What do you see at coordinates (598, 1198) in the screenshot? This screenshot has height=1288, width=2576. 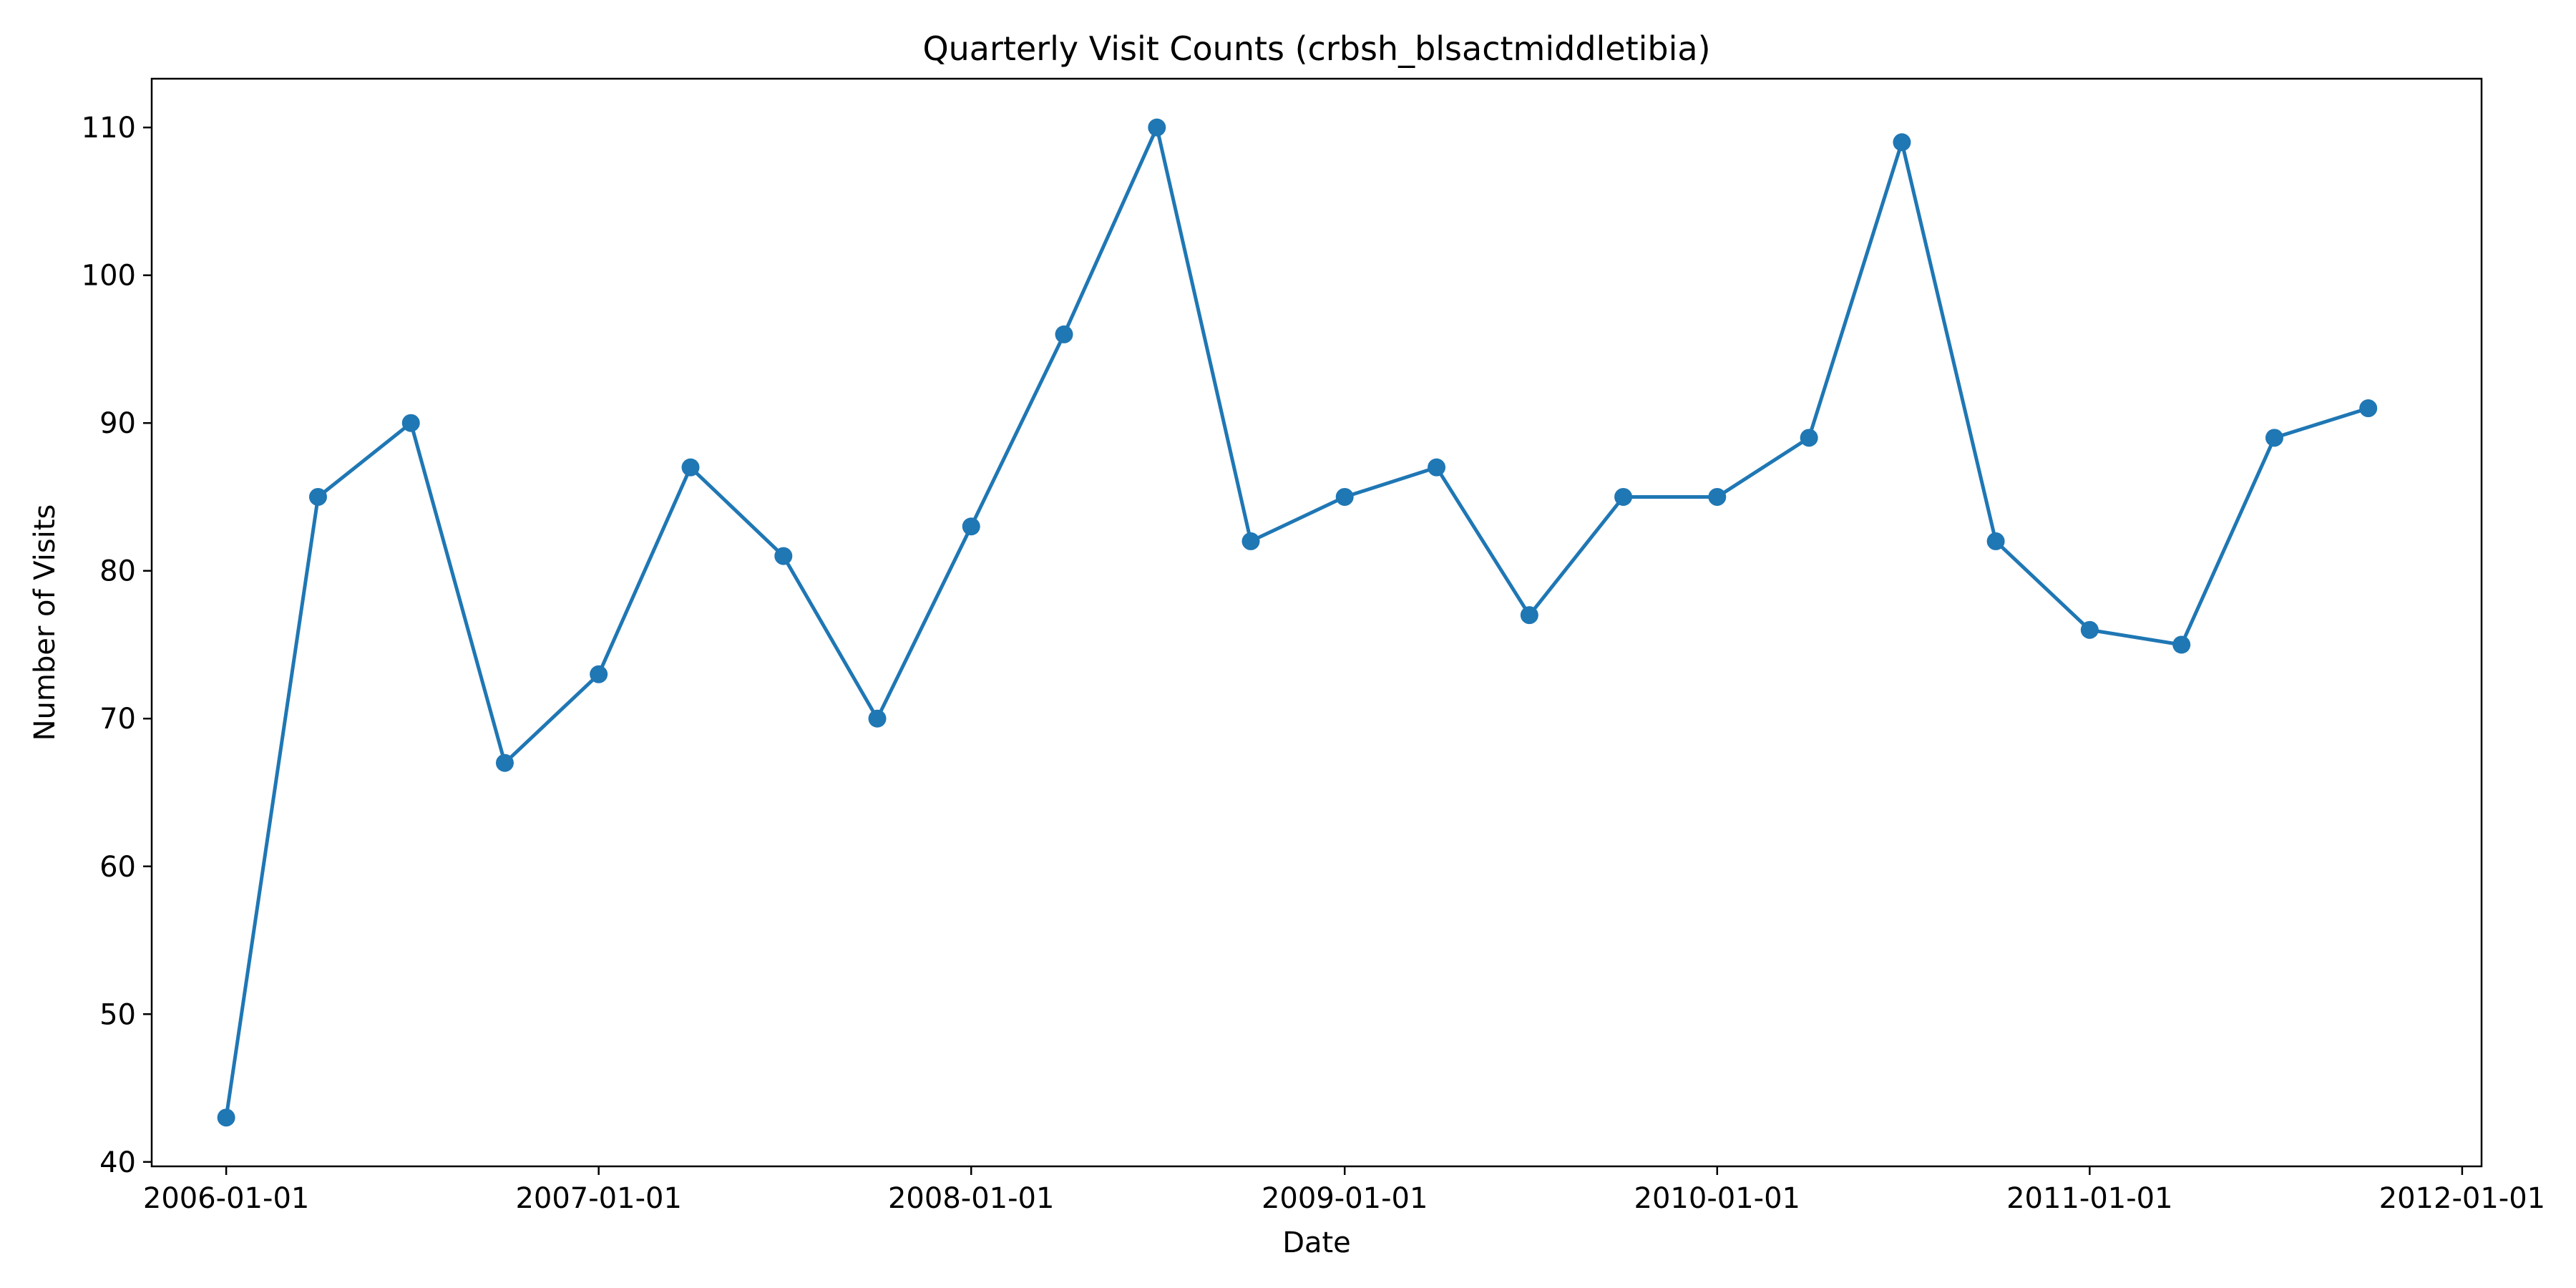 I see `x-tick-label: 2007-01-01` at bounding box center [598, 1198].